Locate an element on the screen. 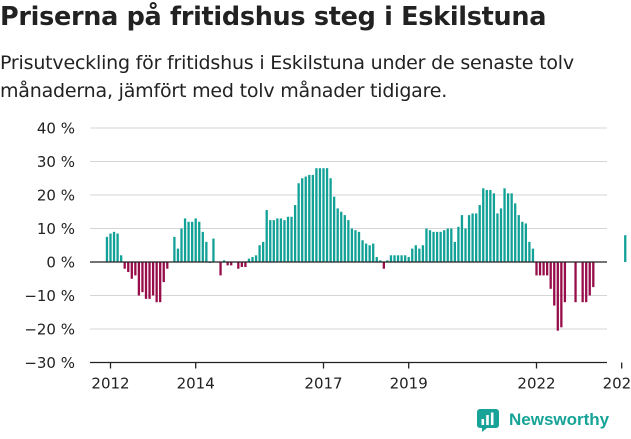  x-tick-label: 2012 is located at coordinates (110, 384).